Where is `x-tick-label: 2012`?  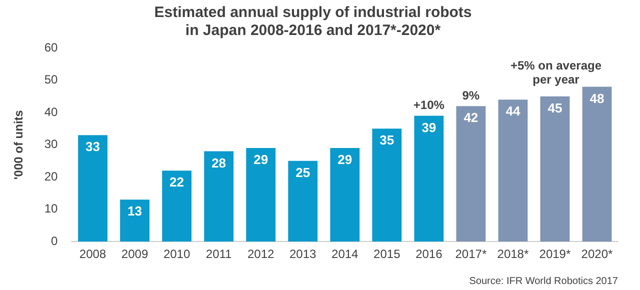 x-tick-label: 2012 is located at coordinates (261, 254).